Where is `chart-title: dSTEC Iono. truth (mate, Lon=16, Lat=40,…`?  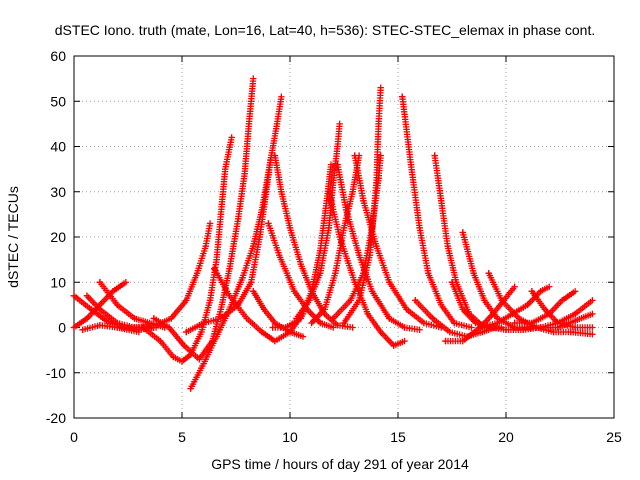 chart-title: dSTEC Iono. truth (mate, Lon=16, Lat=40,… is located at coordinates (325, 30).